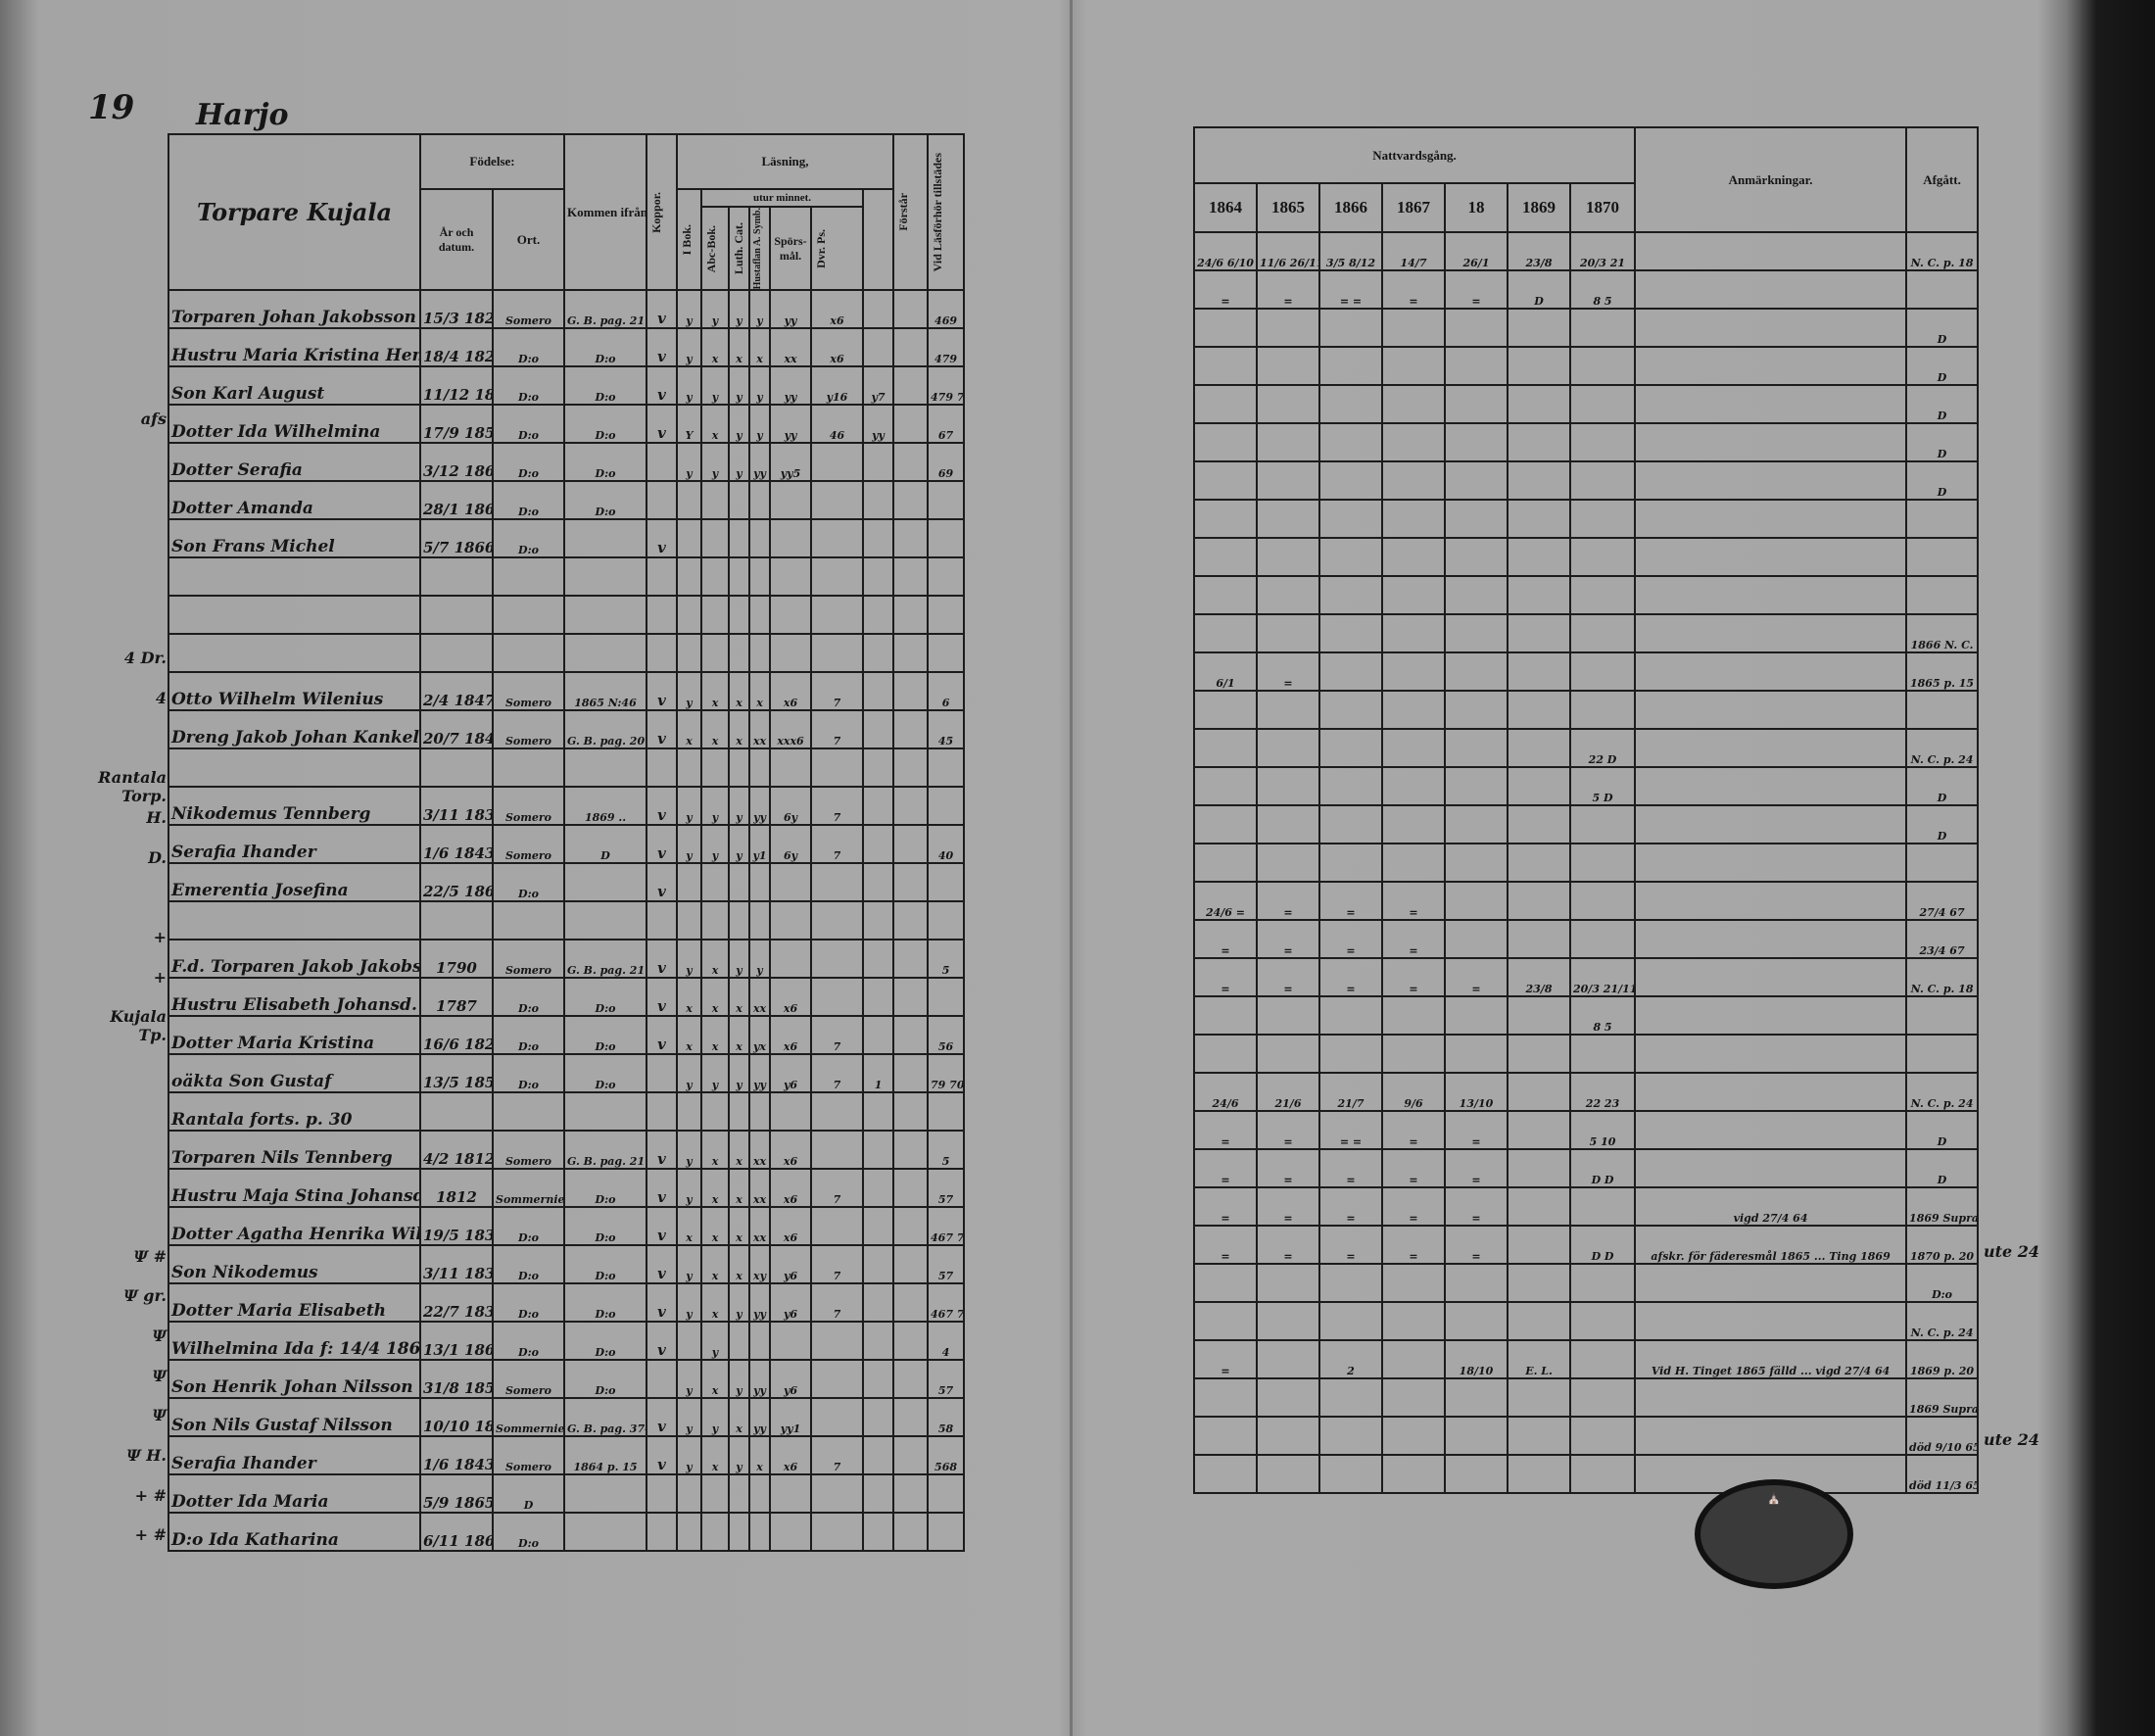  I want to click on person-name: Dotter Agatha Henrika Wilhelmina, so click(294, 1226).